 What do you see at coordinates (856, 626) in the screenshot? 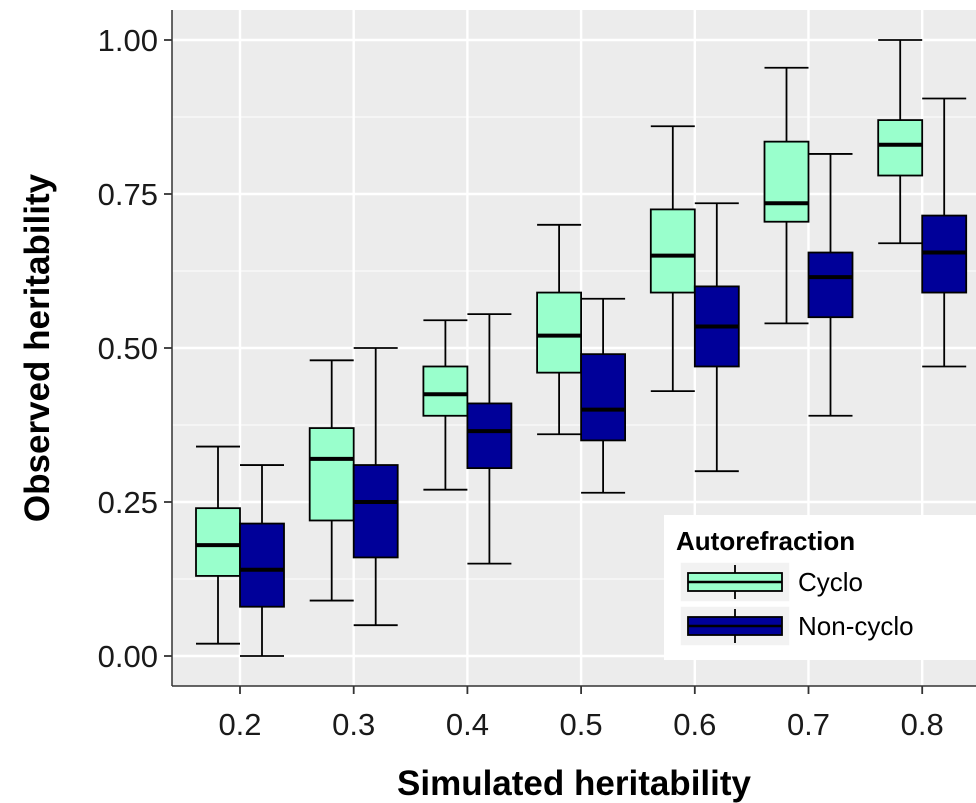
I see `legend-label: Non-cyclo` at bounding box center [856, 626].